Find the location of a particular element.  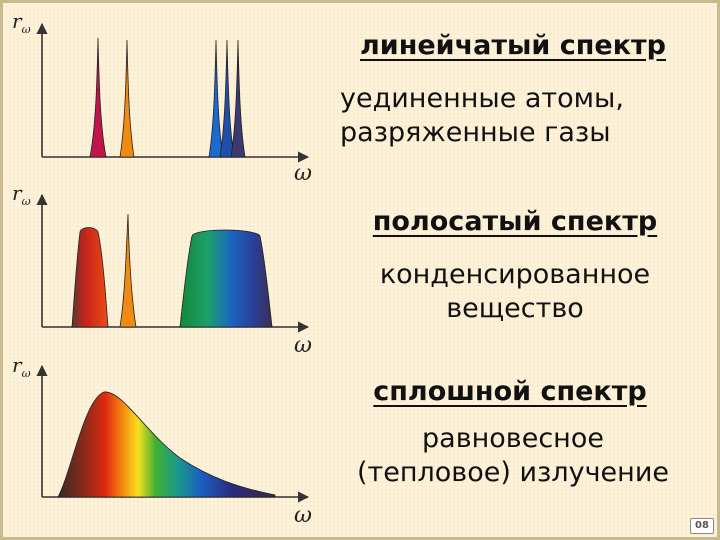

desc-line: (тепловое) излучение is located at coordinates (513, 472).